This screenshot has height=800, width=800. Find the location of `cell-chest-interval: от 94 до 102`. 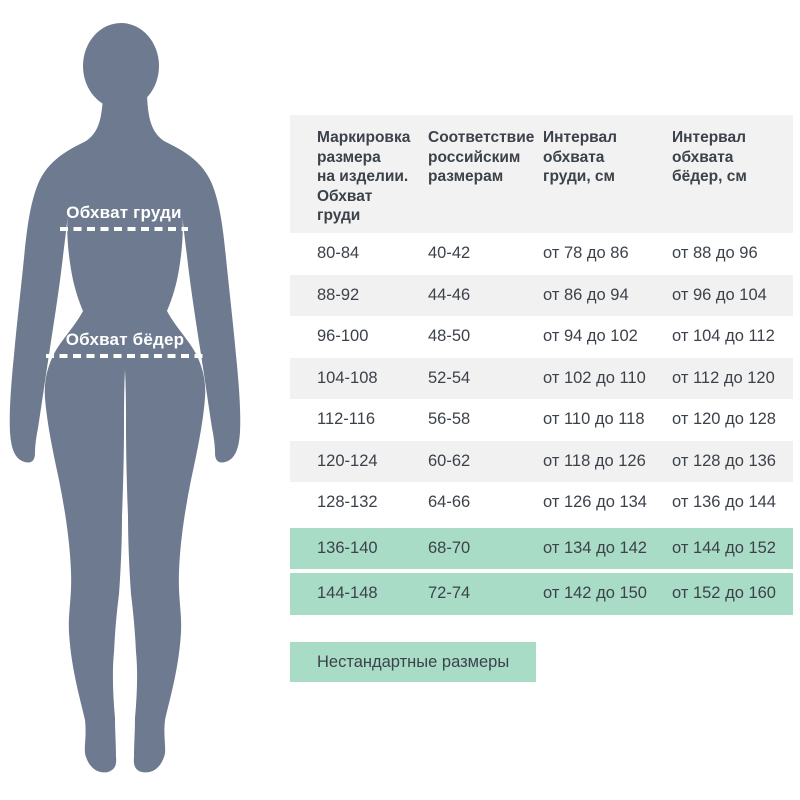

cell-chest-interval: от 94 до 102 is located at coordinates (590, 336).